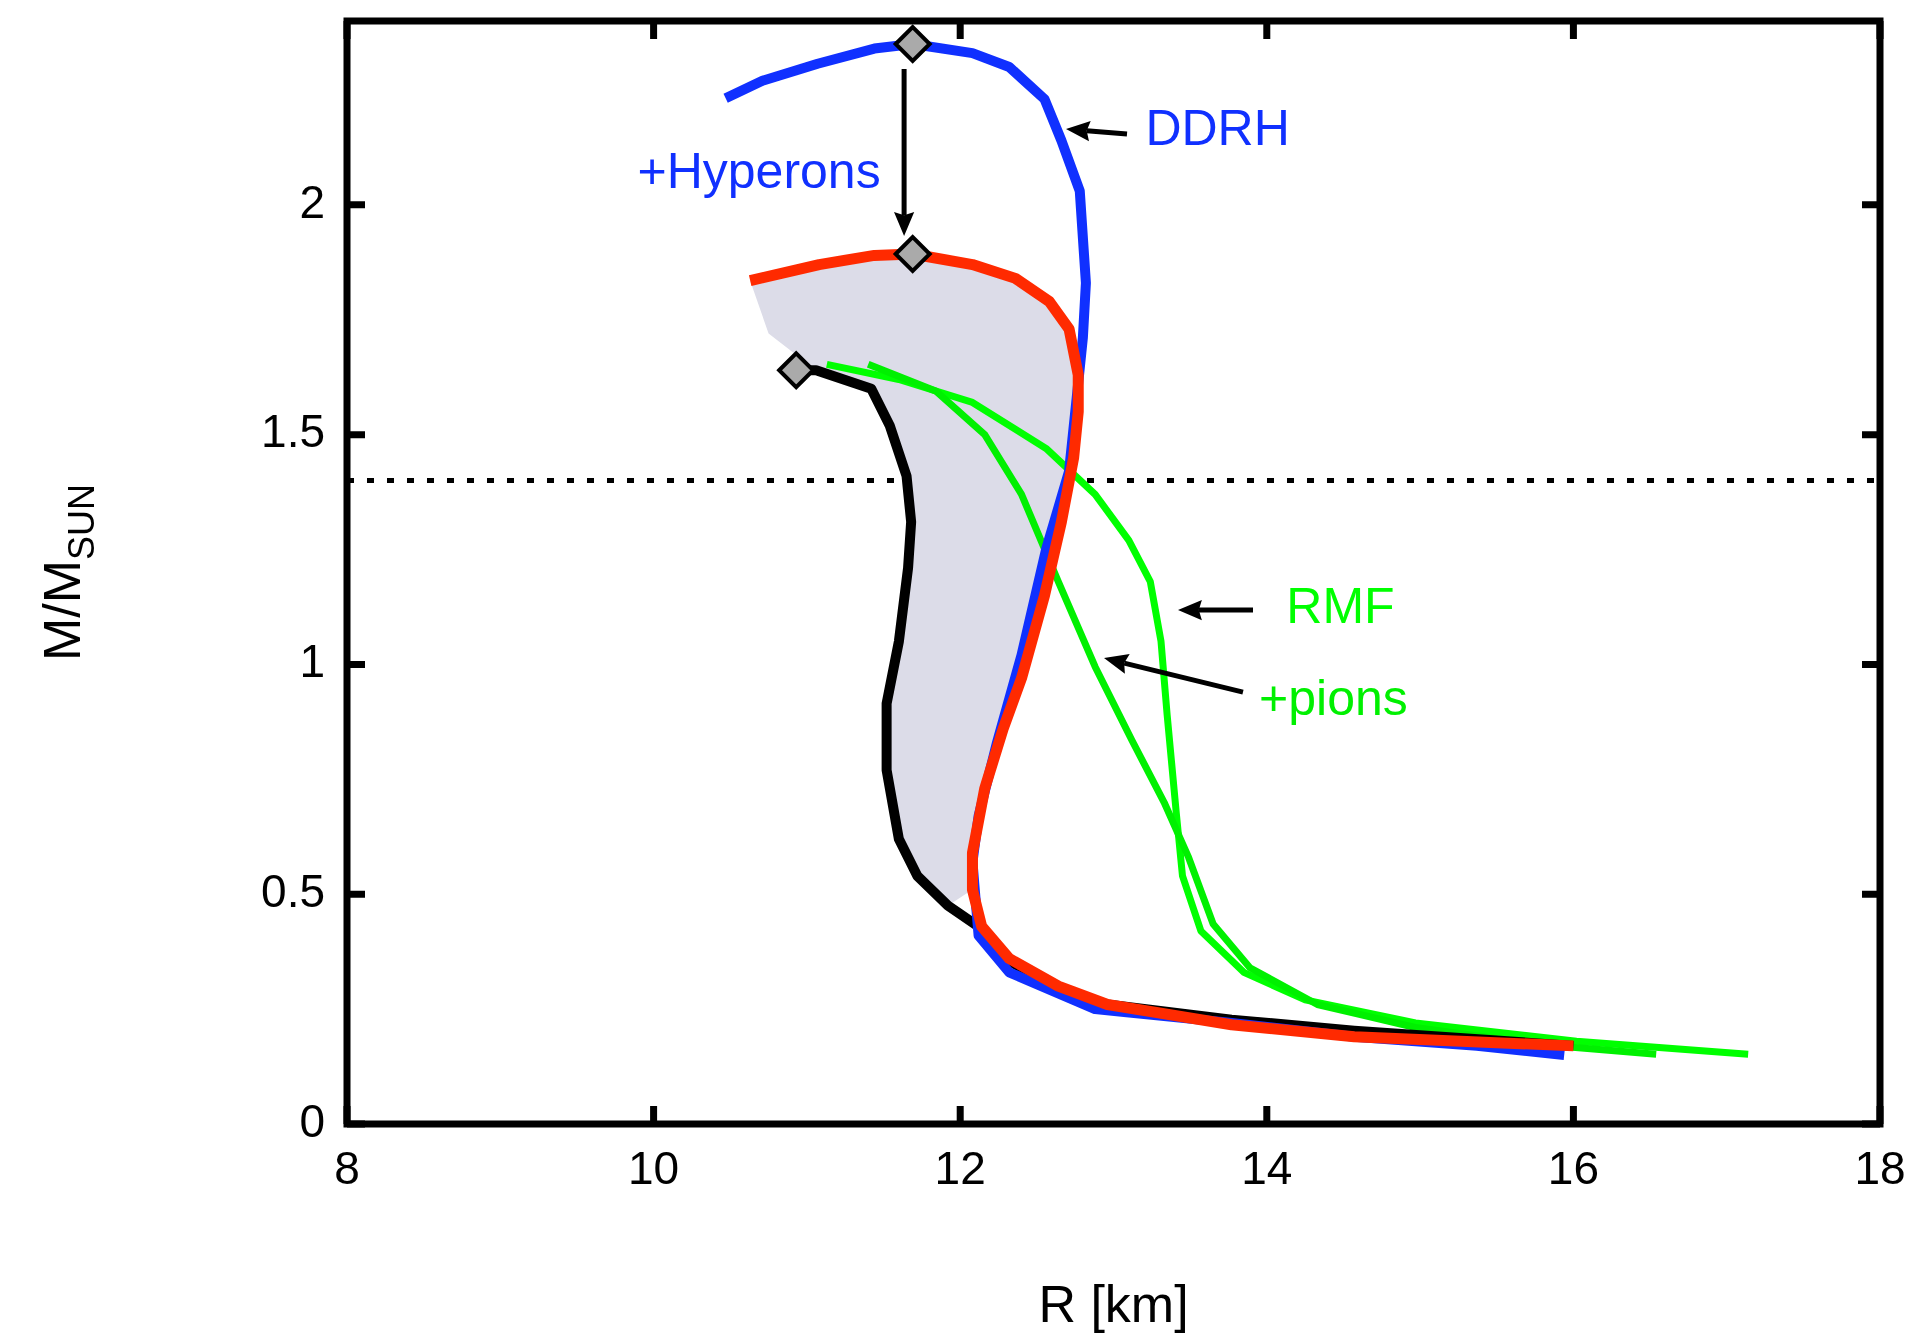 Image resolution: width=1931 pixels, height=1343 pixels. Describe the element at coordinates (1880, 1168) in the screenshot. I see `x-tick-label: 18` at that location.